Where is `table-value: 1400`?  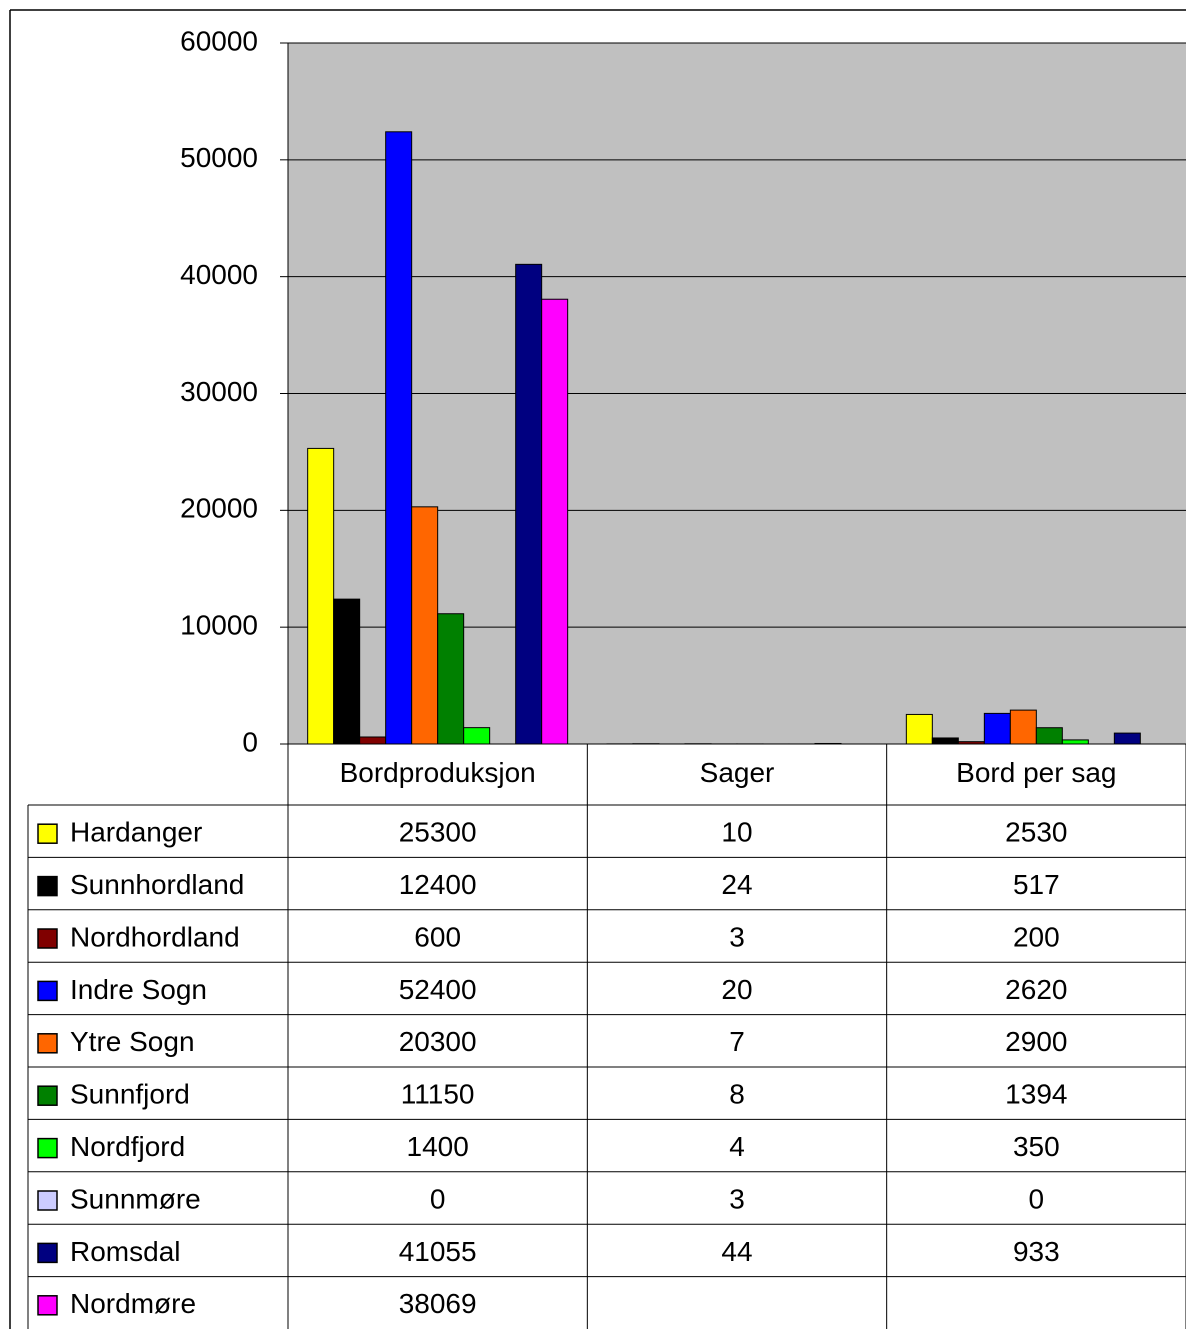 table-value: 1400 is located at coordinates (438, 1146).